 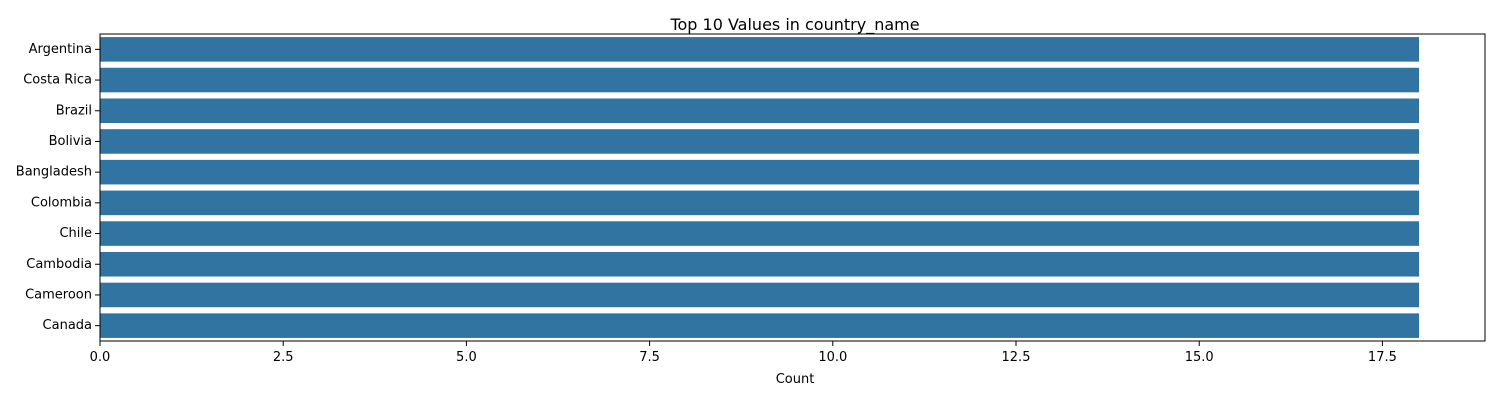 What do you see at coordinates (54, 172) in the screenshot?
I see `y-tick-label: Bangladesh` at bounding box center [54, 172].